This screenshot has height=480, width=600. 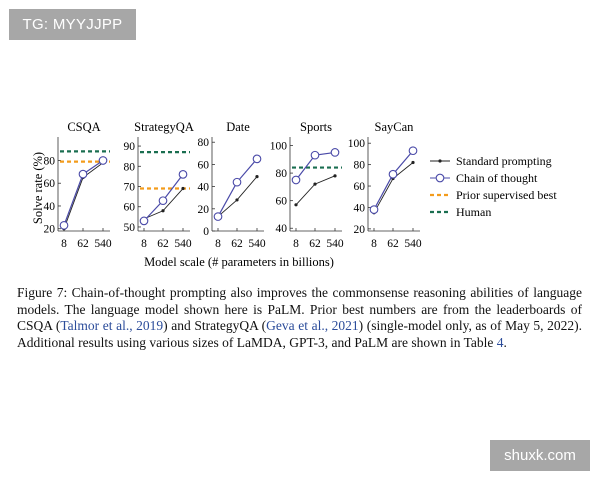 I want to click on saycan-y-tick-label: 60, so click(x=360, y=187).